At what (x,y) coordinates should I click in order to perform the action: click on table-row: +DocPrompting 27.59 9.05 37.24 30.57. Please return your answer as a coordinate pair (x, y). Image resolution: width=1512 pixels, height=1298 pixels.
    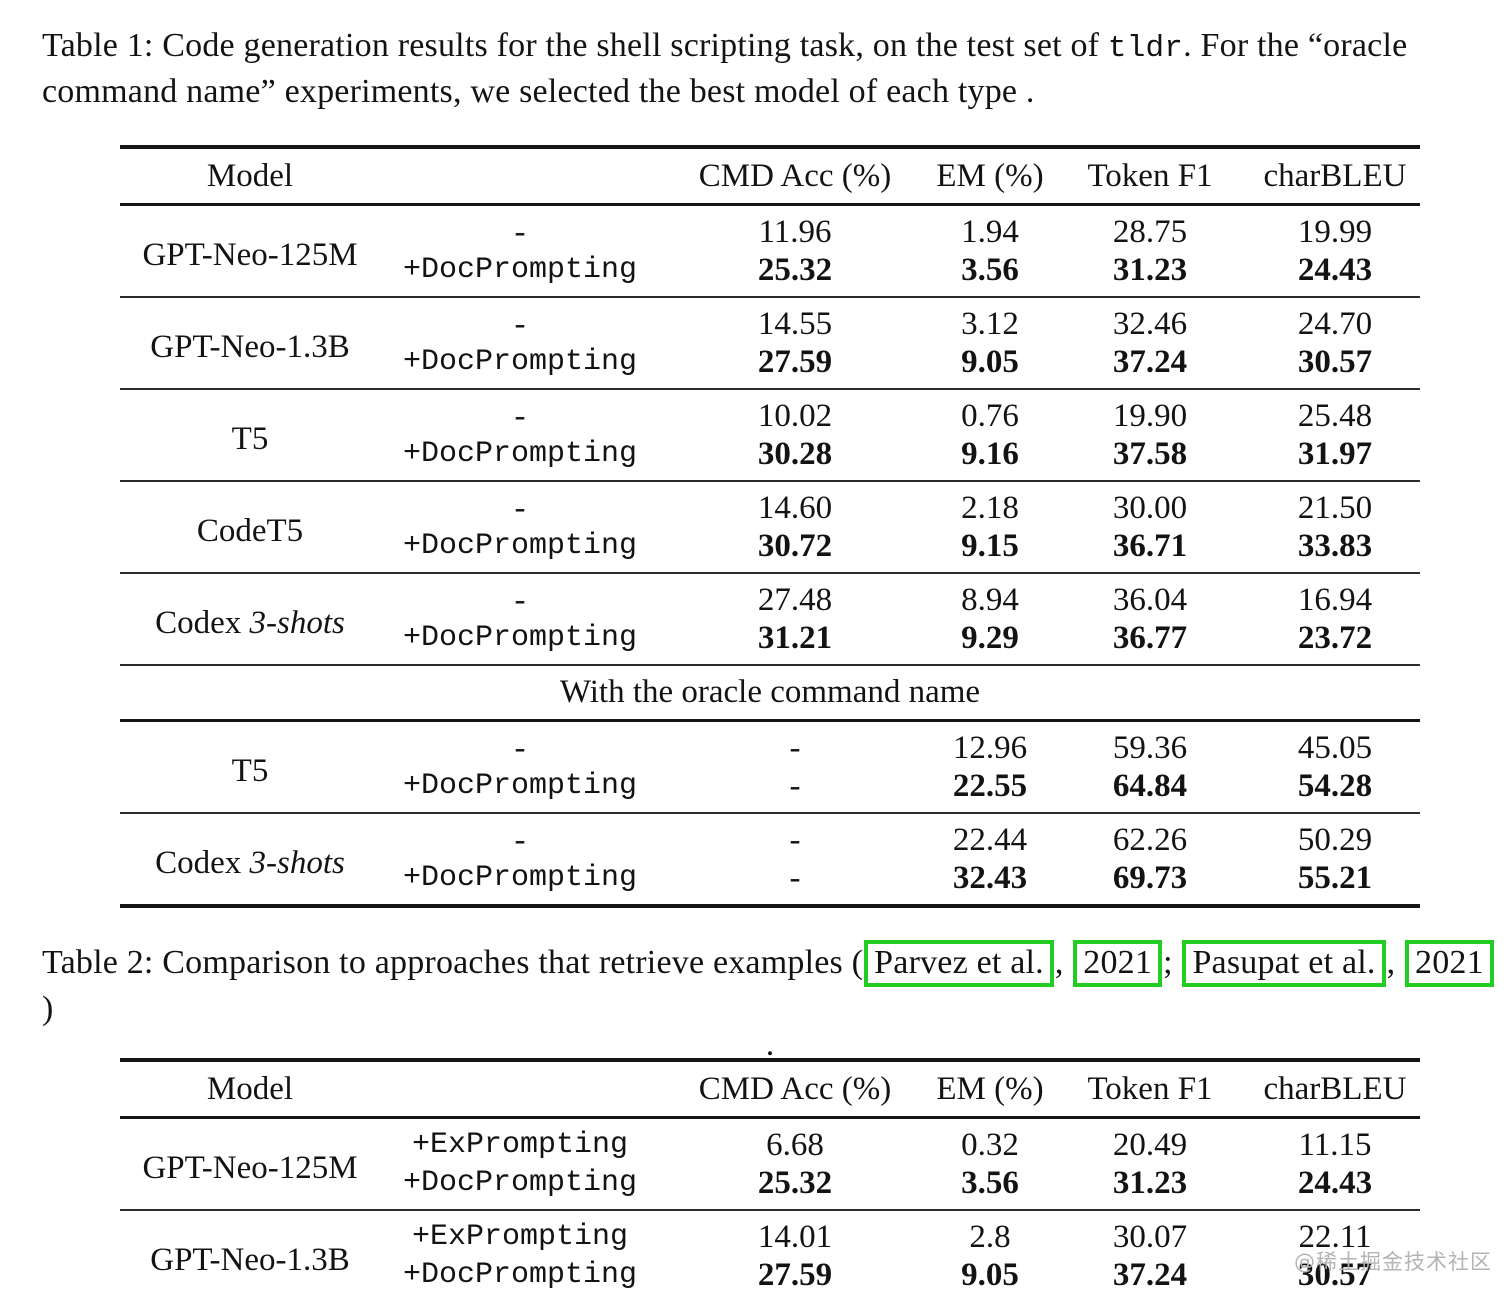
    Looking at the image, I should click on (770, 1277).